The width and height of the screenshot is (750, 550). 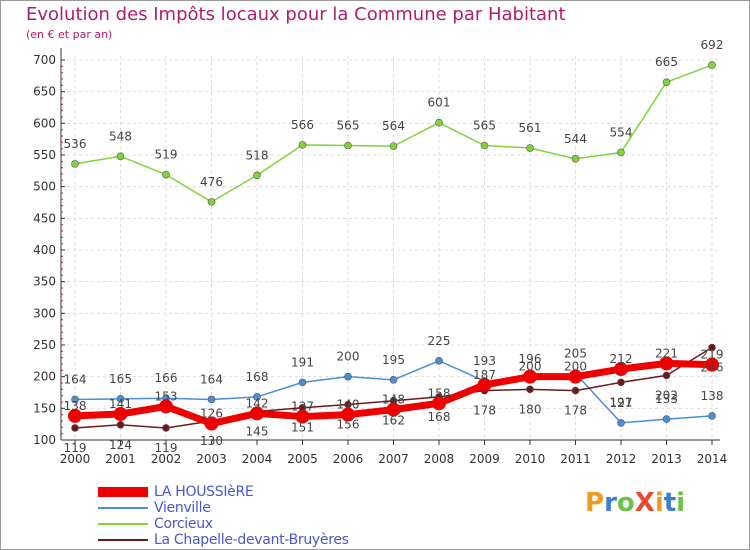 What do you see at coordinates (670, 503) in the screenshot?
I see `logo-letter: t` at bounding box center [670, 503].